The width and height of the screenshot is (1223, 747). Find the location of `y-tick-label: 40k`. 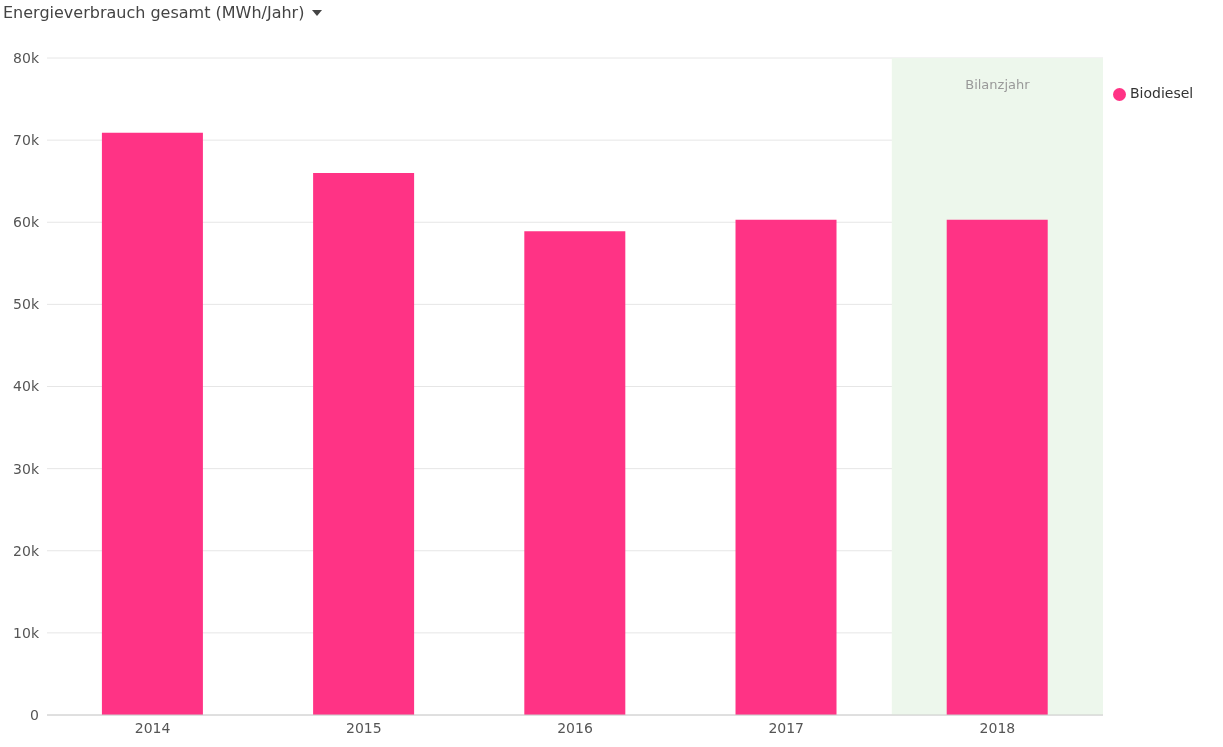

y-tick-label: 40k is located at coordinates (26, 386).